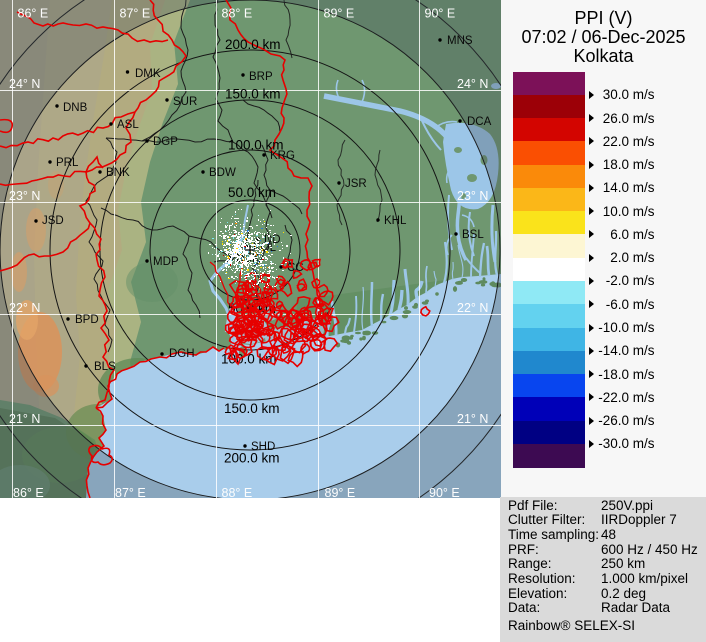 The height and width of the screenshot is (642, 706). What do you see at coordinates (222, 173) in the screenshot?
I see `svg-text: BDW` at bounding box center [222, 173].